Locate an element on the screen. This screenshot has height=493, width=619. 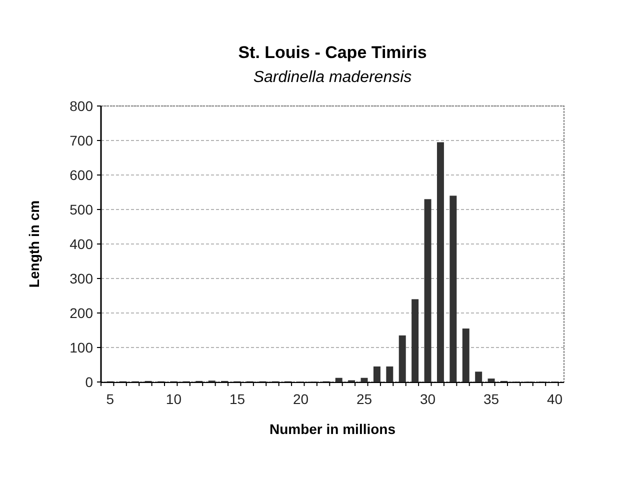
x-tick-label: 20 is located at coordinates (300, 399).